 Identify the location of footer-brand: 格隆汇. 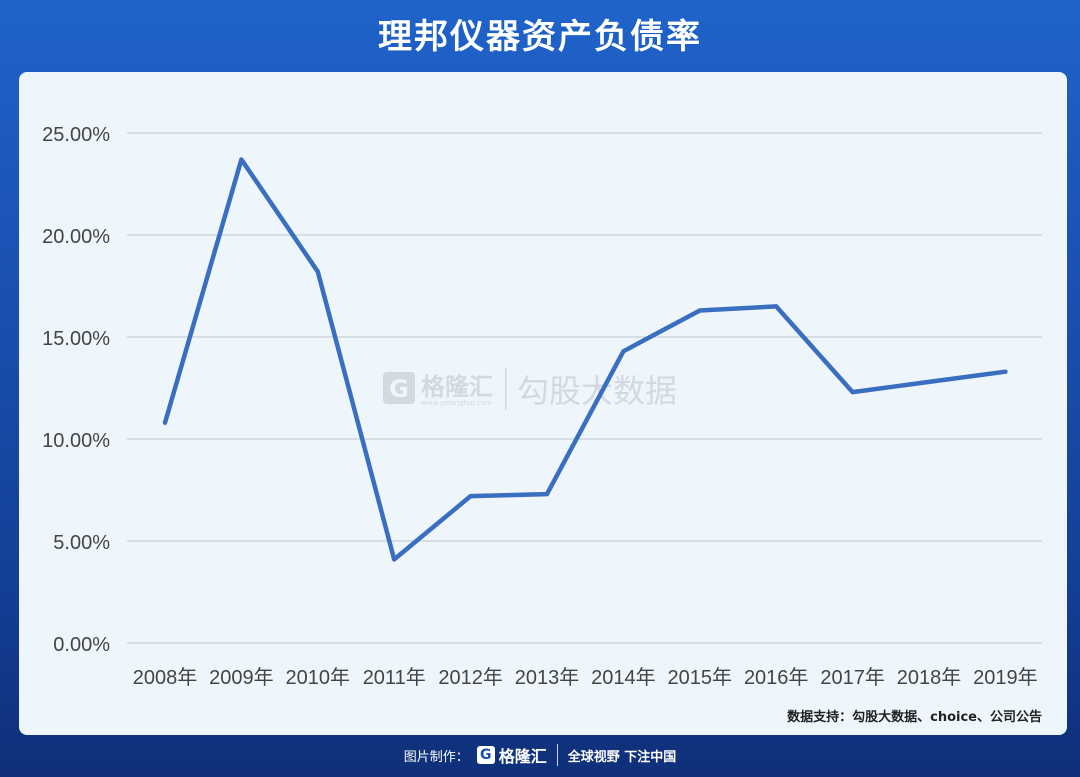
(522, 756).